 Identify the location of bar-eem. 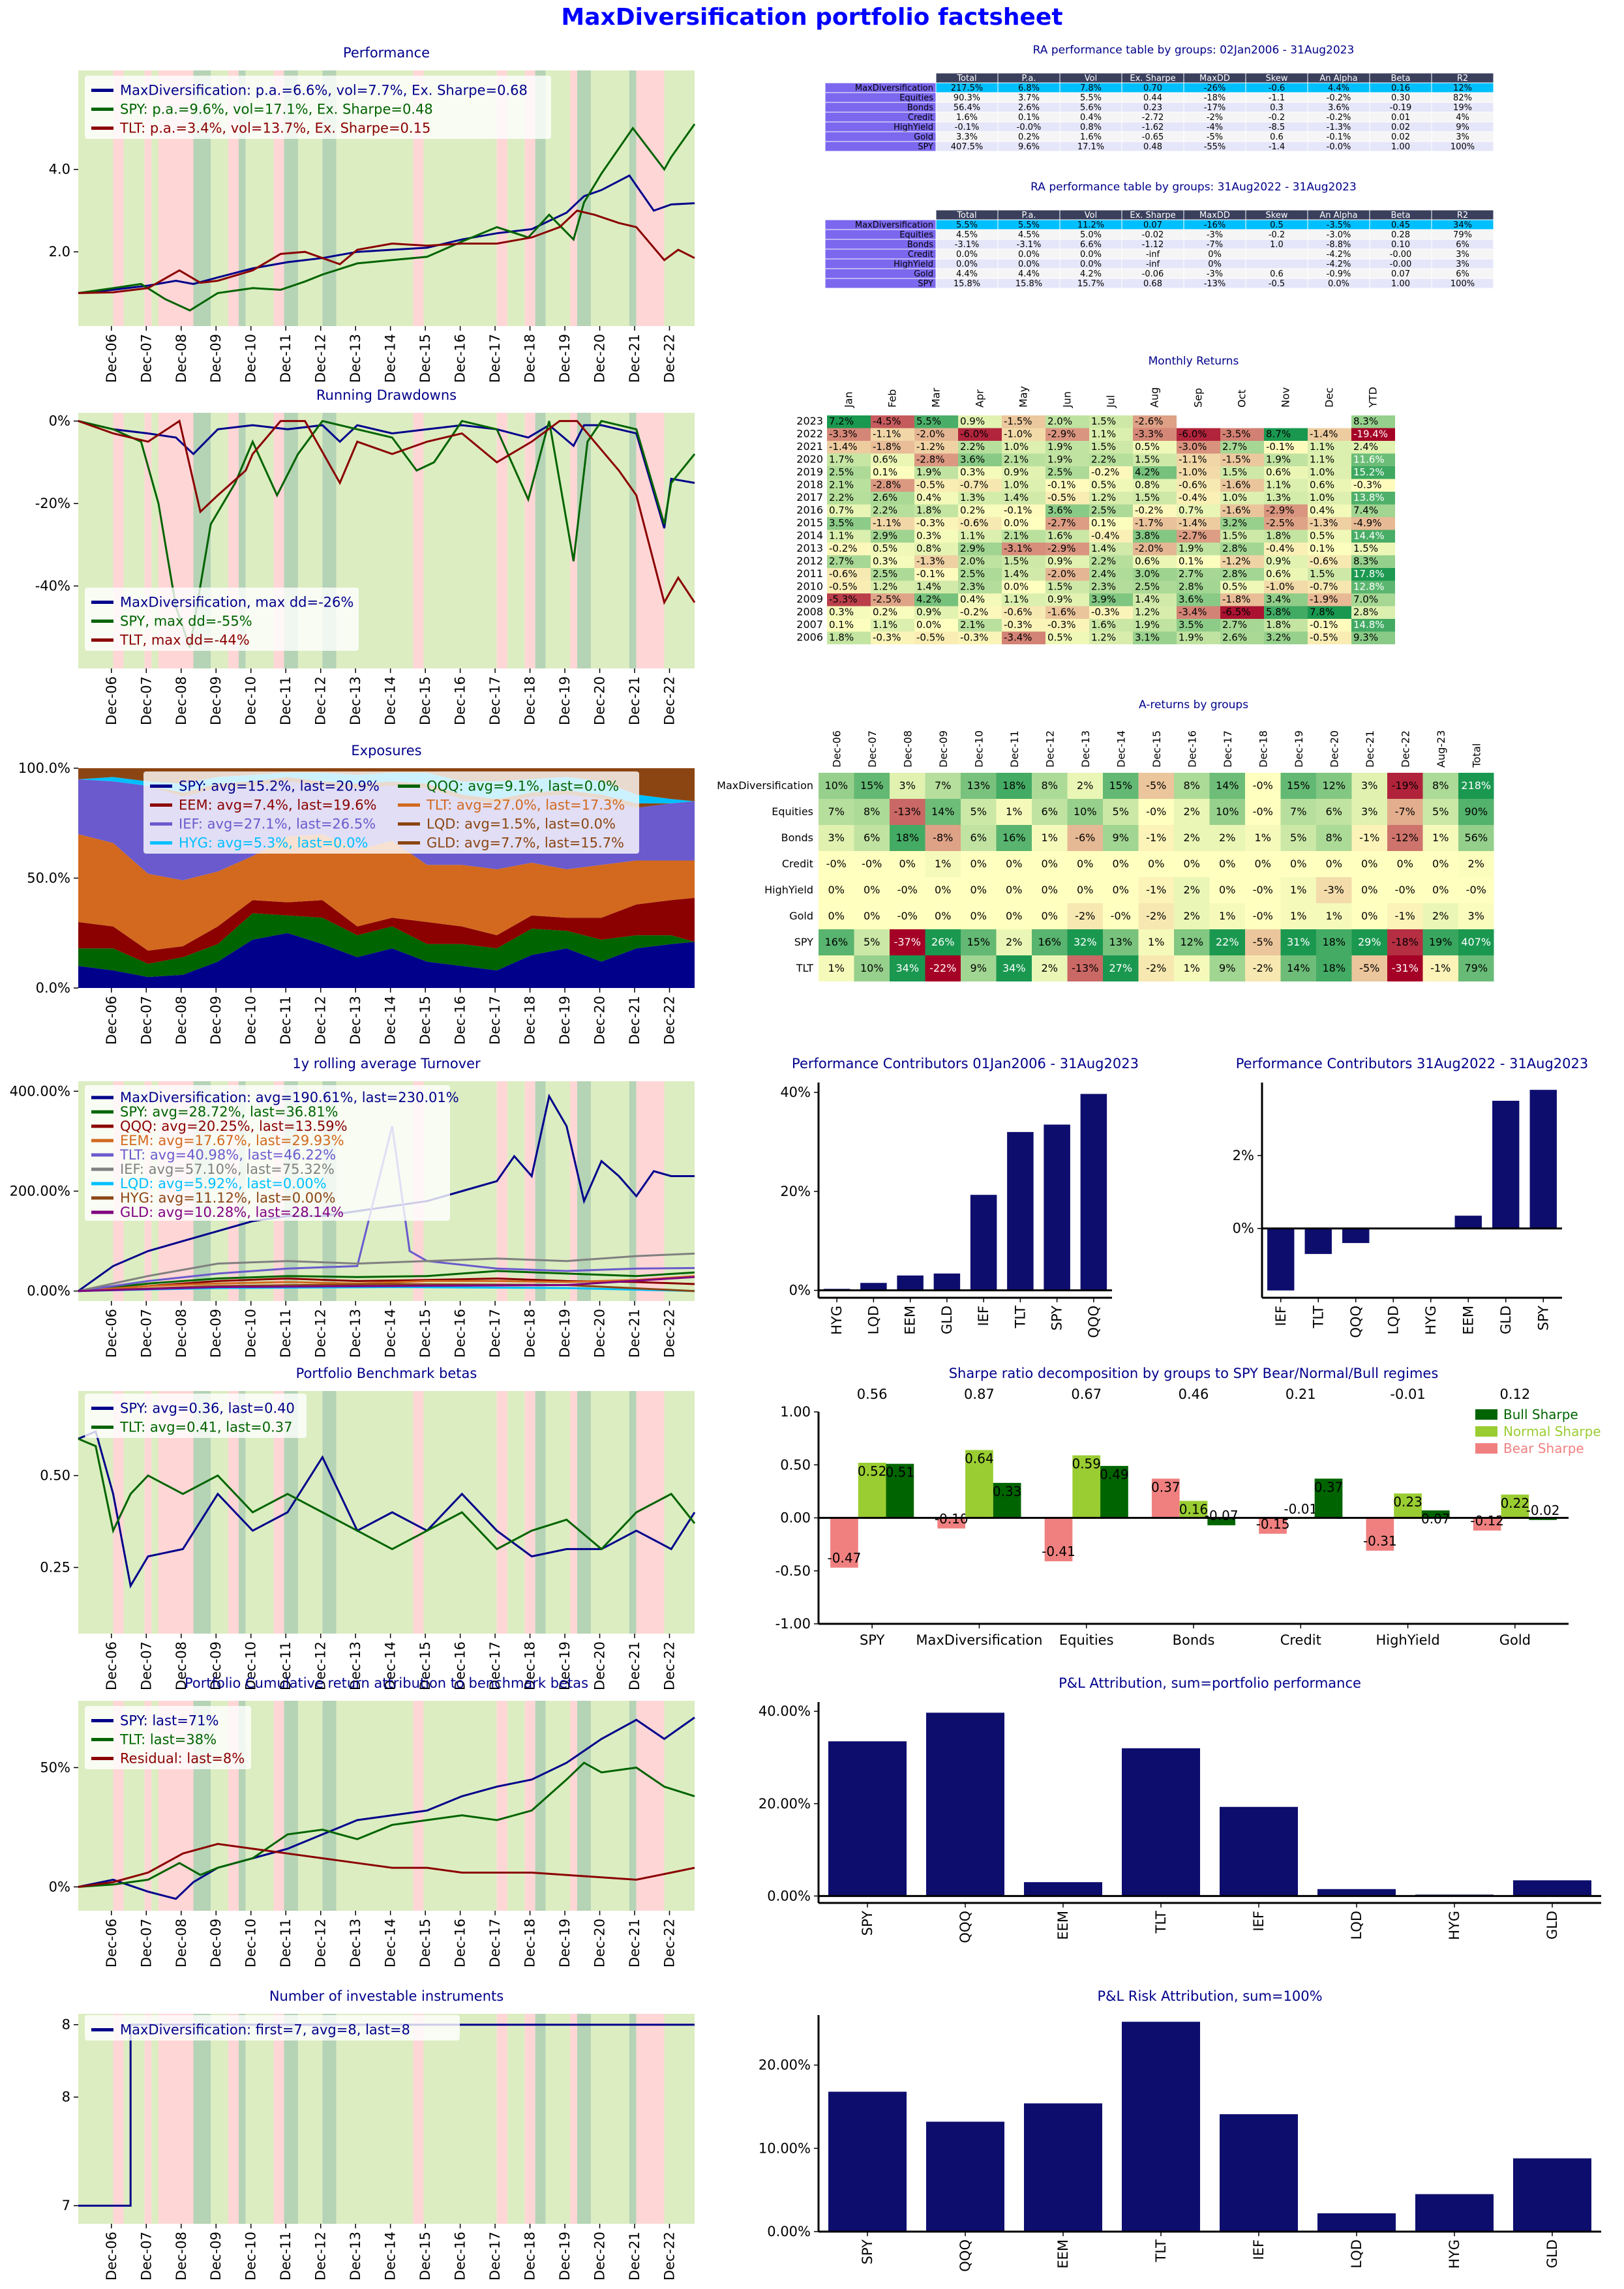
(1468, 1222).